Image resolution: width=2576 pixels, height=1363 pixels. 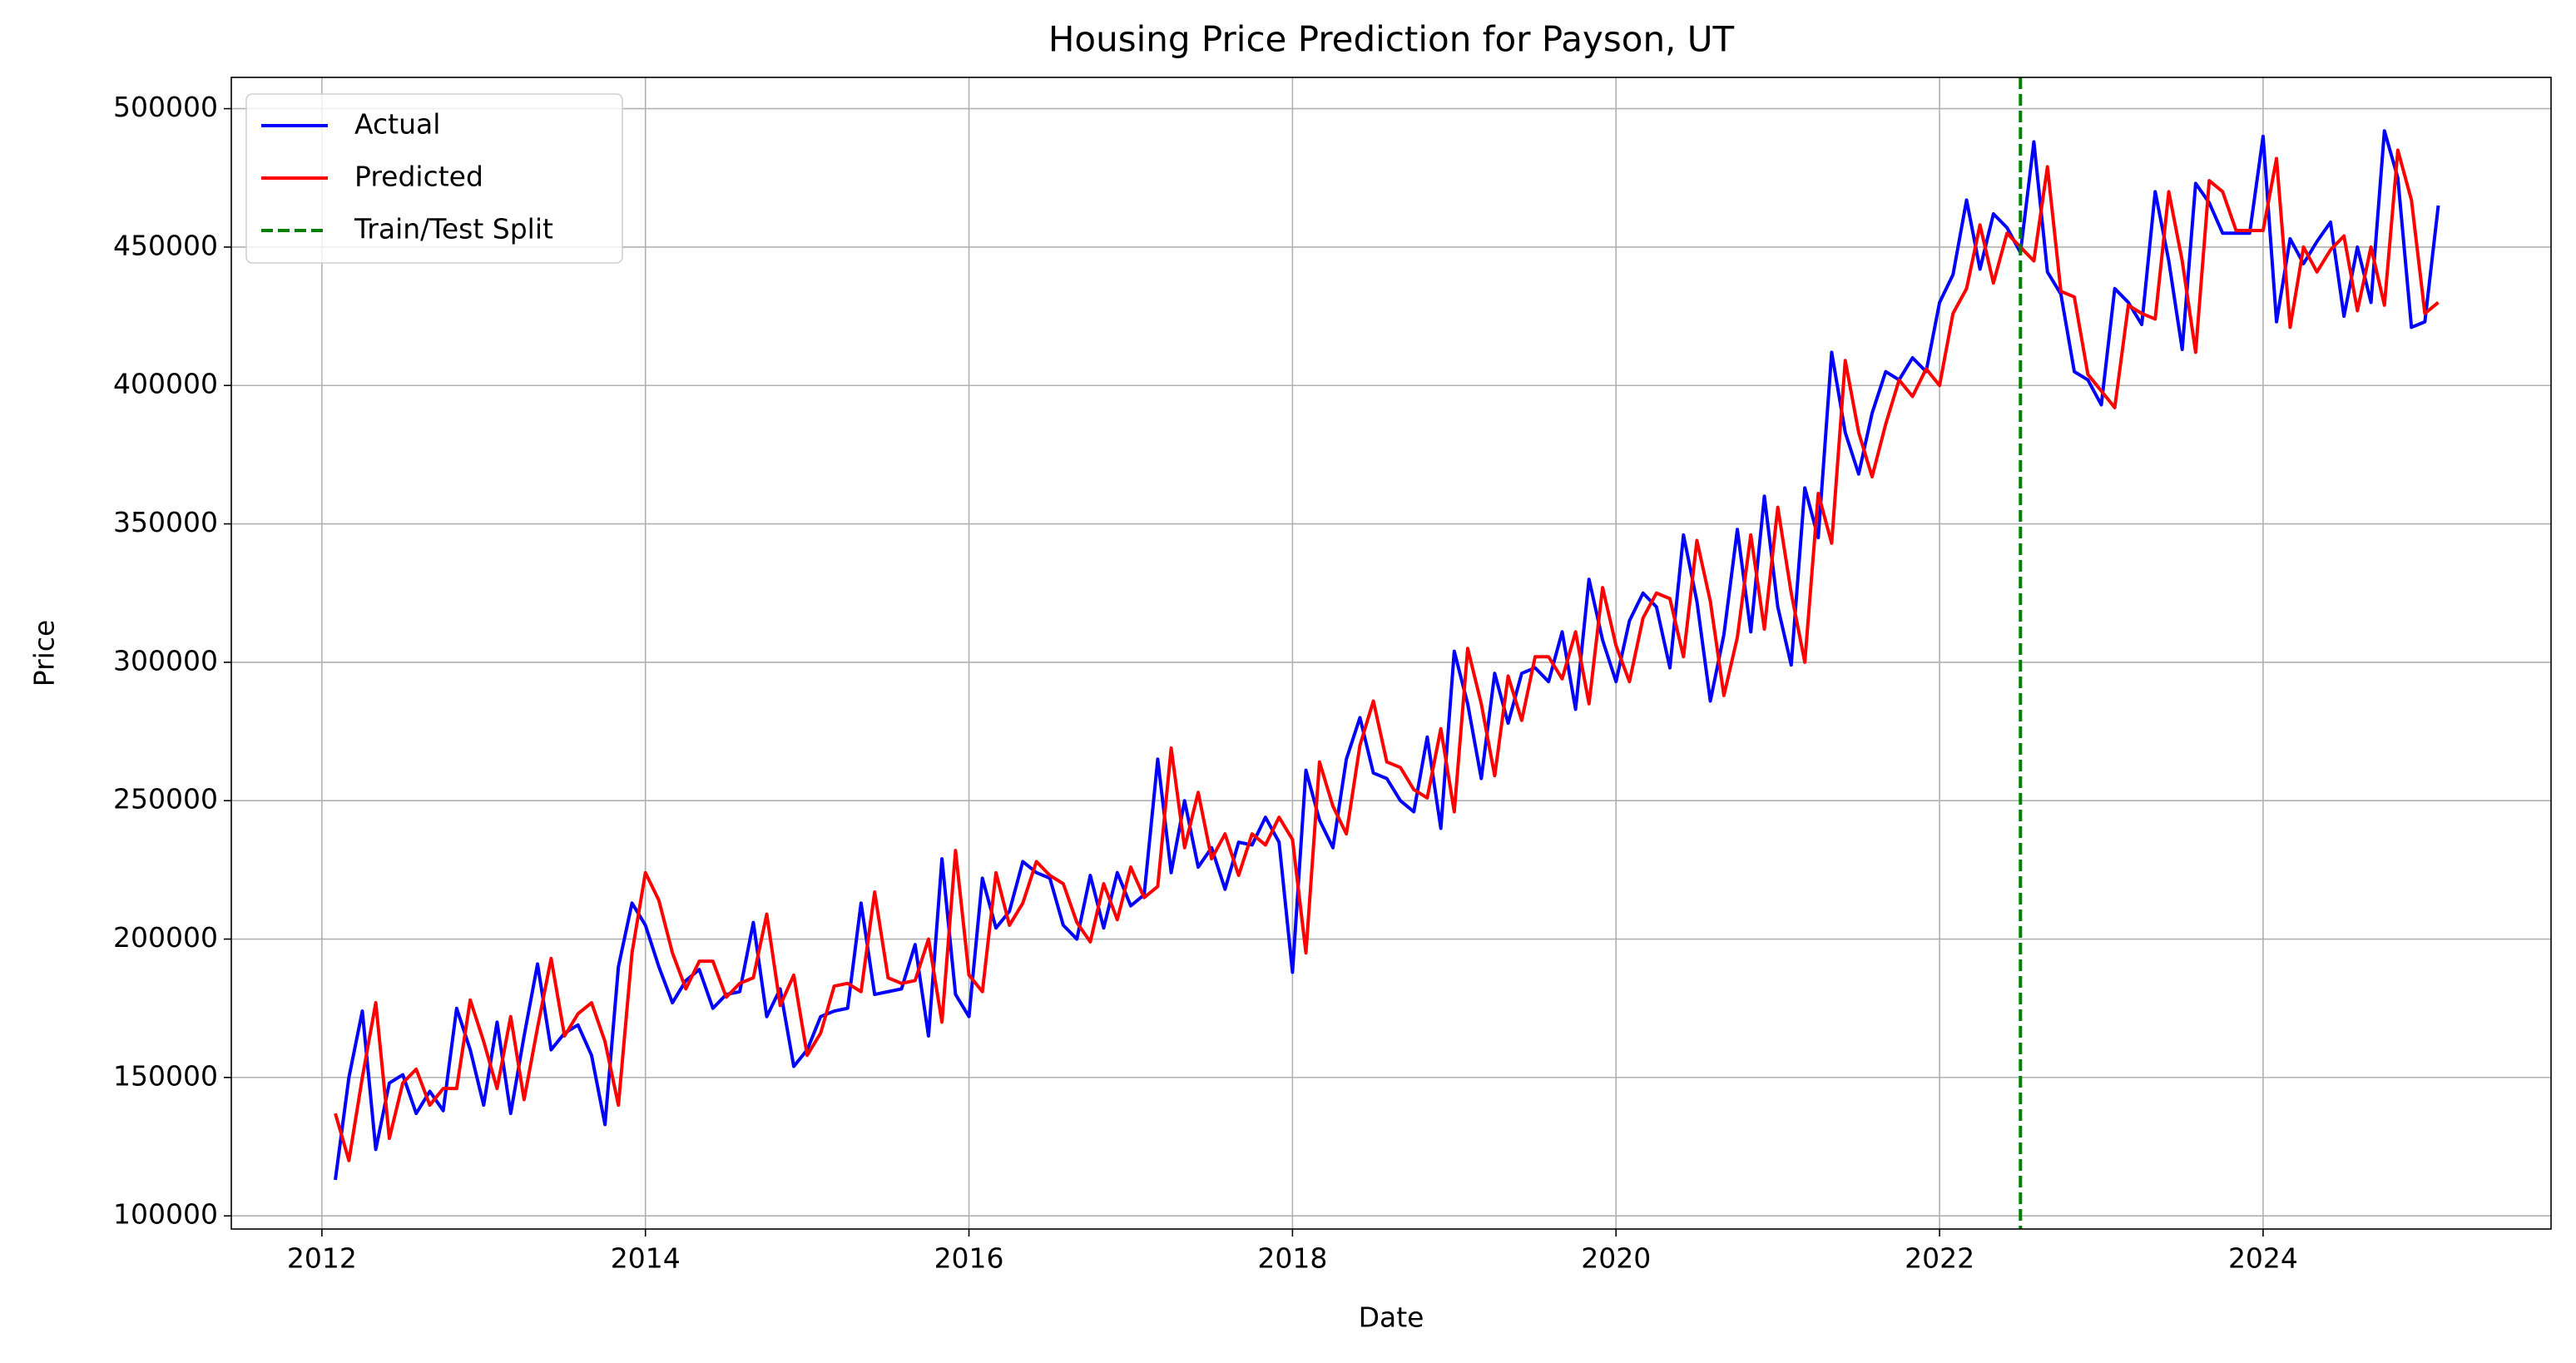 What do you see at coordinates (165, 799) in the screenshot?
I see `y-tick-label: 250000` at bounding box center [165, 799].